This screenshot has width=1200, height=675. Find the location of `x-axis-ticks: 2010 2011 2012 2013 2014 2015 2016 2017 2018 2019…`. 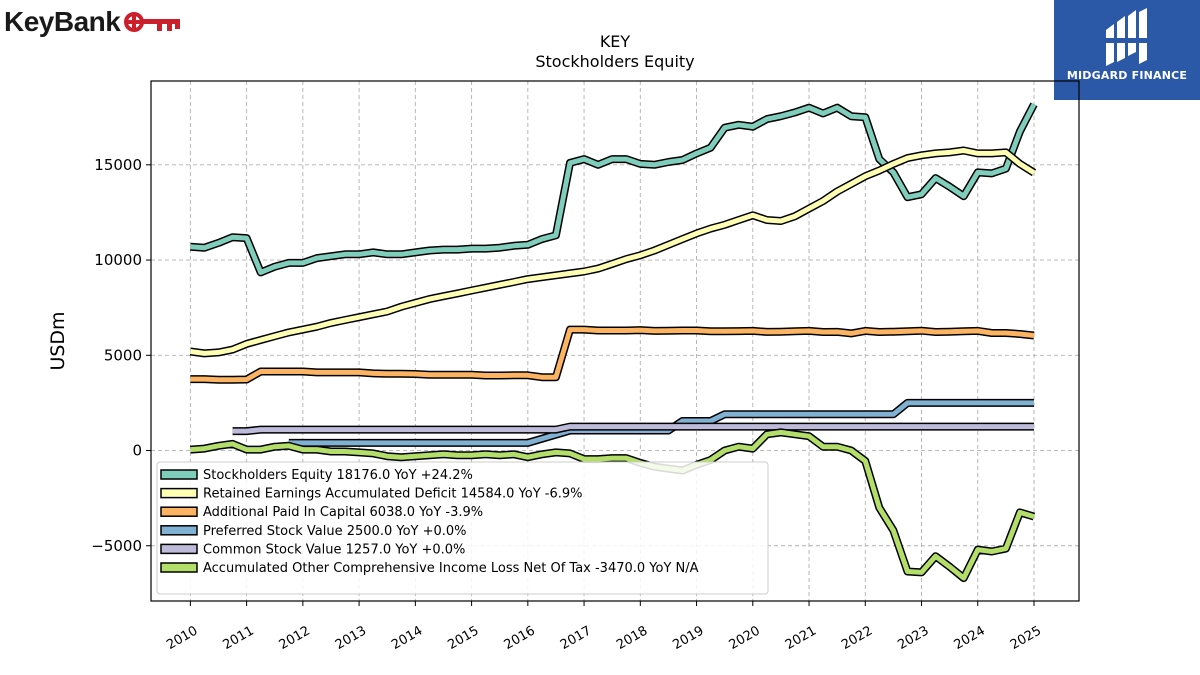

x-axis-ticks: 2010 2011 2012 2013 2014 2015 2016 2017 2018 2019… is located at coordinates (604, 627).